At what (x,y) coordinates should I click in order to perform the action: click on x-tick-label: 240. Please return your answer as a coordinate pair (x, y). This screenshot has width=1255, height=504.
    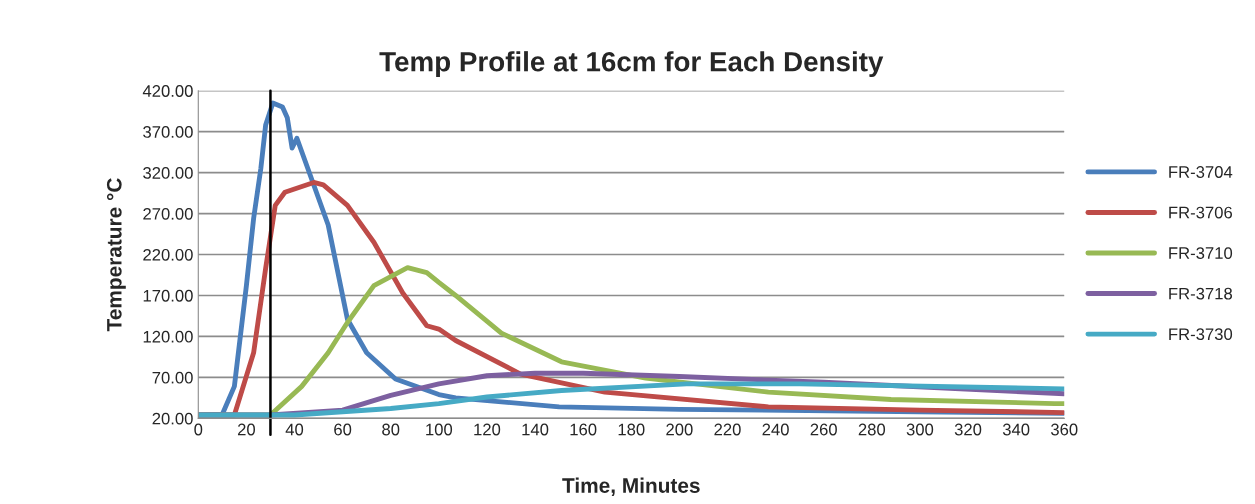
    Looking at the image, I should click on (775, 429).